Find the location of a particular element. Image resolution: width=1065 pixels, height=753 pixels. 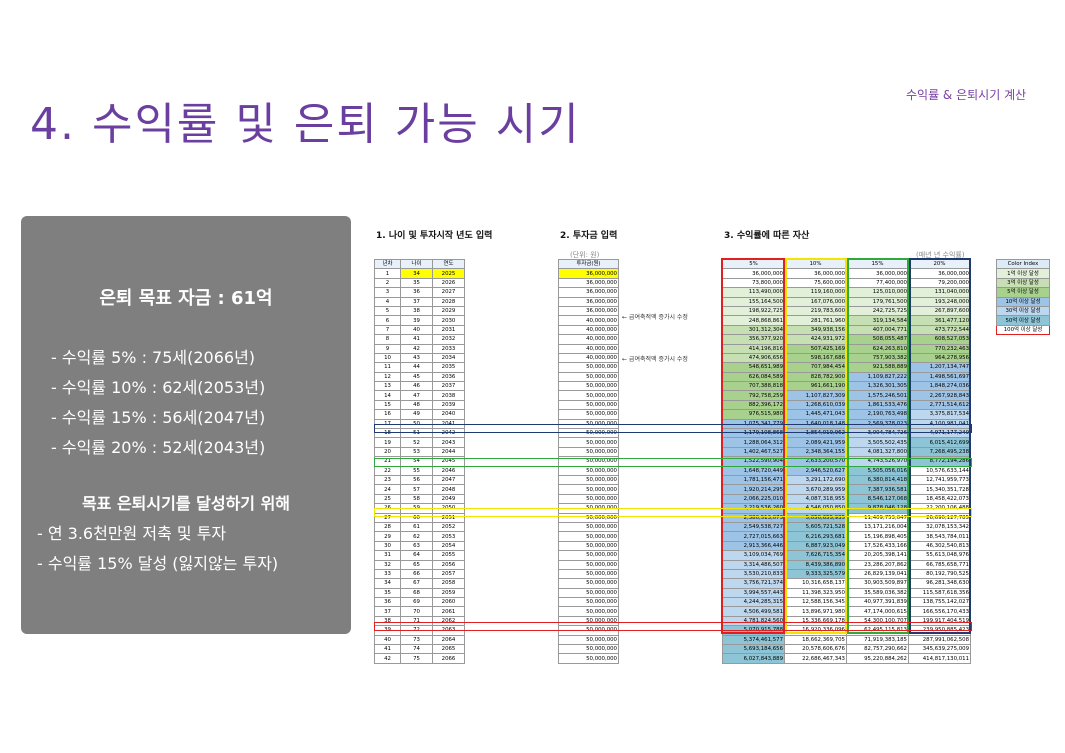

target-heading: 목표 은퇴시기를 달성하기 위해 is located at coordinates (186, 503).